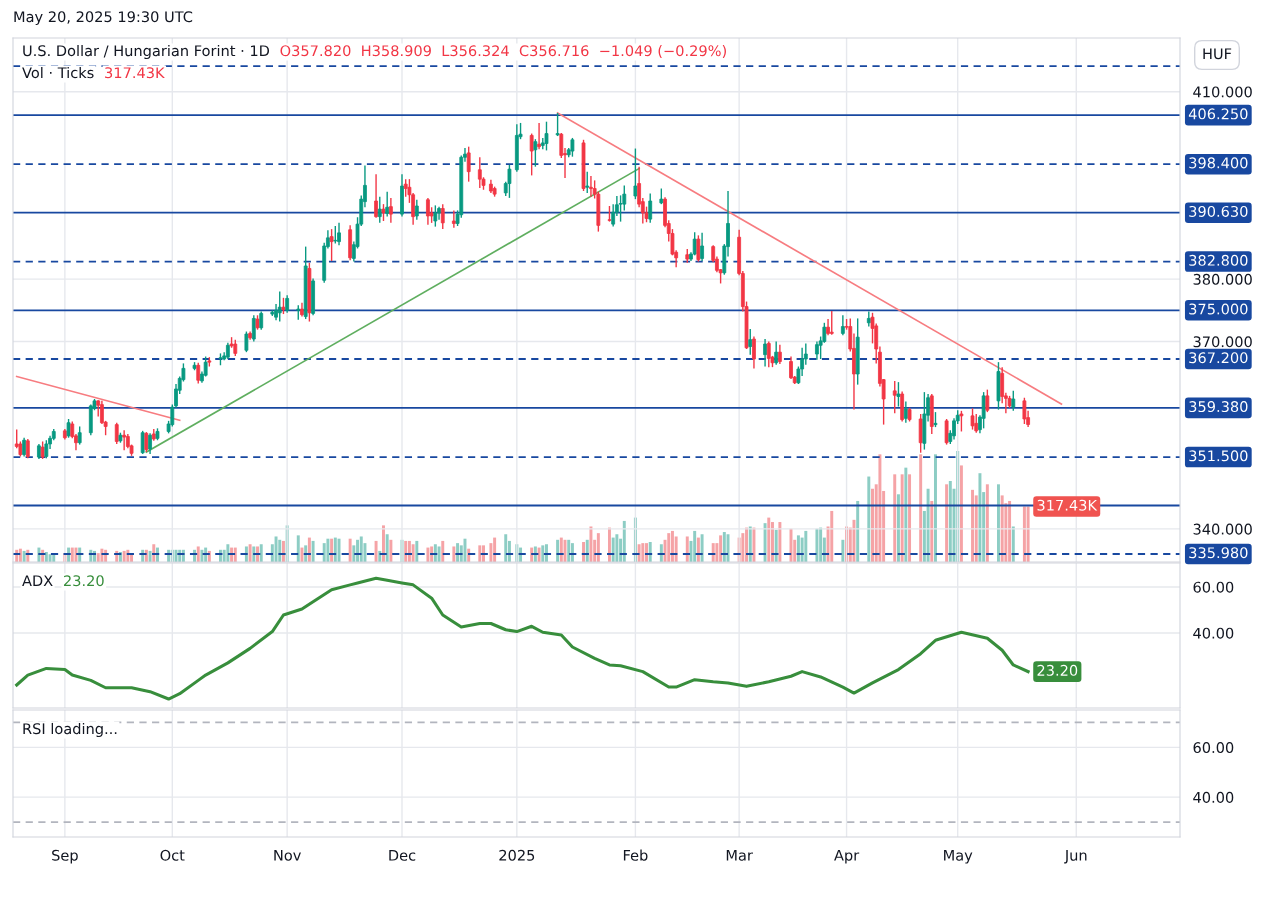 The image size is (1274, 913). Describe the element at coordinates (1218, 456) in the screenshot. I see `ref-line-label: 351.500` at that location.